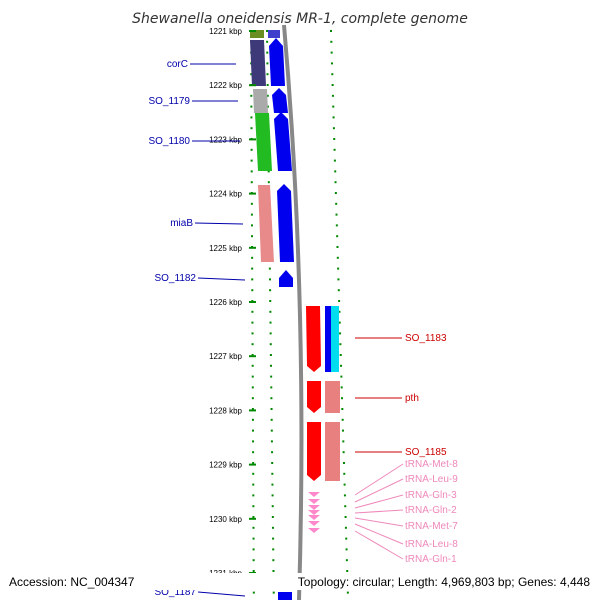  Describe the element at coordinates (258, 63) in the screenshot. I see `gene-bar-corc-track1` at that location.